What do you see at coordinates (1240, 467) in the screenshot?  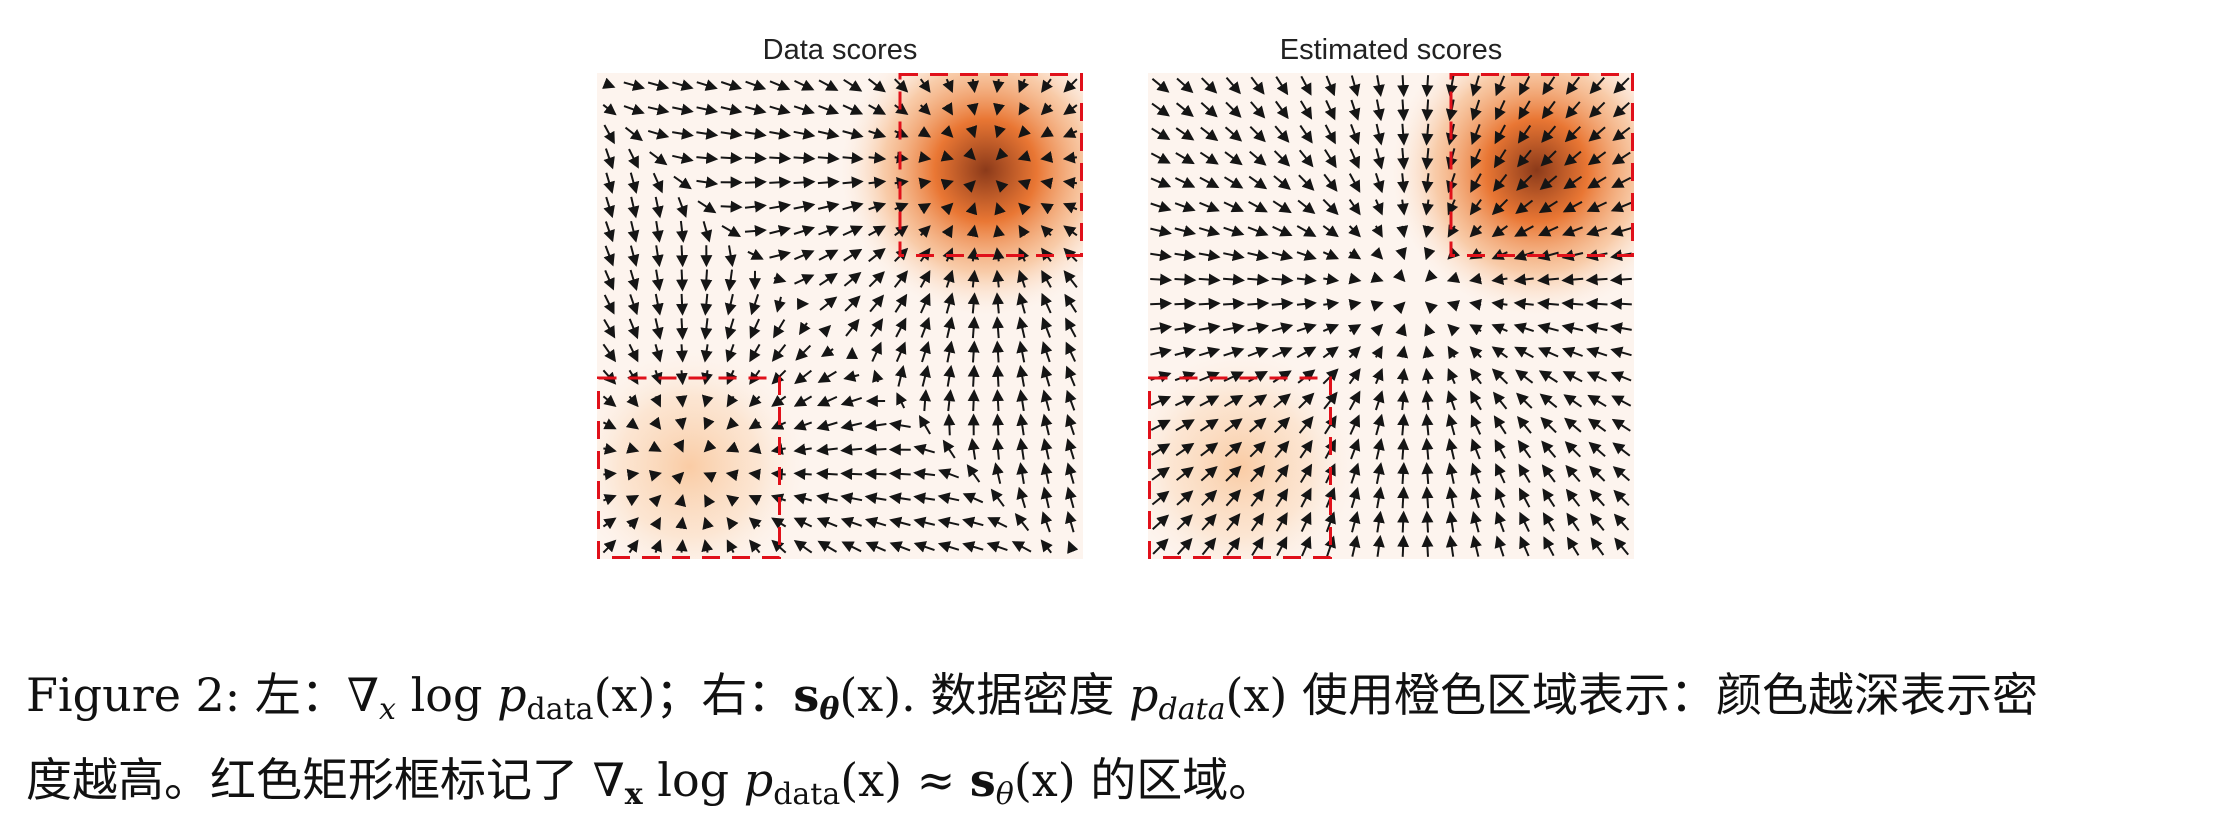 I see `low-density-box` at bounding box center [1240, 467].